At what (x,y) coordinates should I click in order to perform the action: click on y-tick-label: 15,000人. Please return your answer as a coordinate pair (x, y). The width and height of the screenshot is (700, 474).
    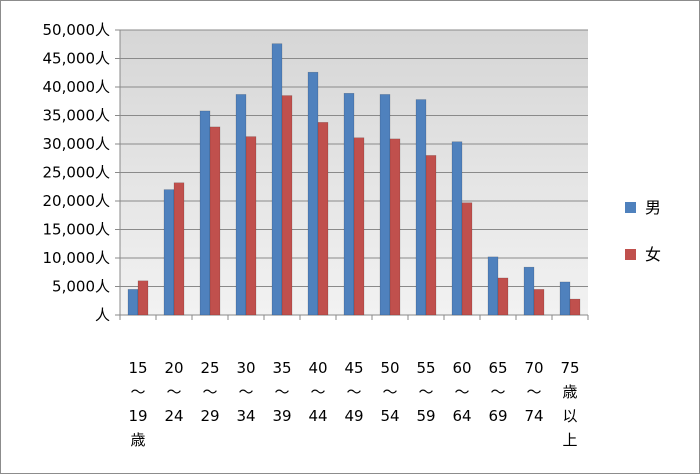
    Looking at the image, I should click on (77, 230).